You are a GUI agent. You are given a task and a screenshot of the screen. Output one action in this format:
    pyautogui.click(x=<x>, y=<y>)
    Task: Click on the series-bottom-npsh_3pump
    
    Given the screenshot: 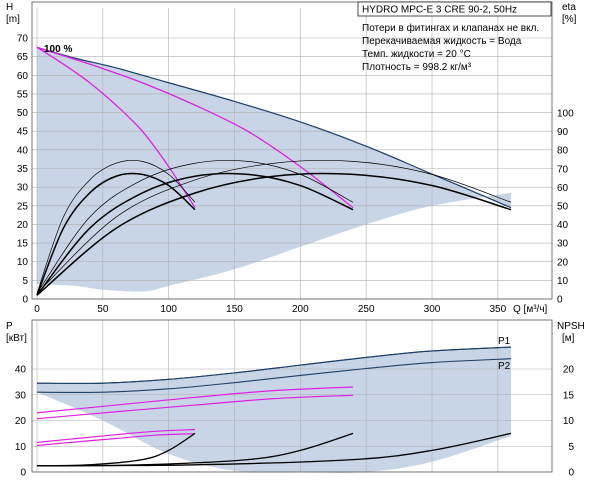 What is the action you would take?
    pyautogui.click(x=274, y=449)
    